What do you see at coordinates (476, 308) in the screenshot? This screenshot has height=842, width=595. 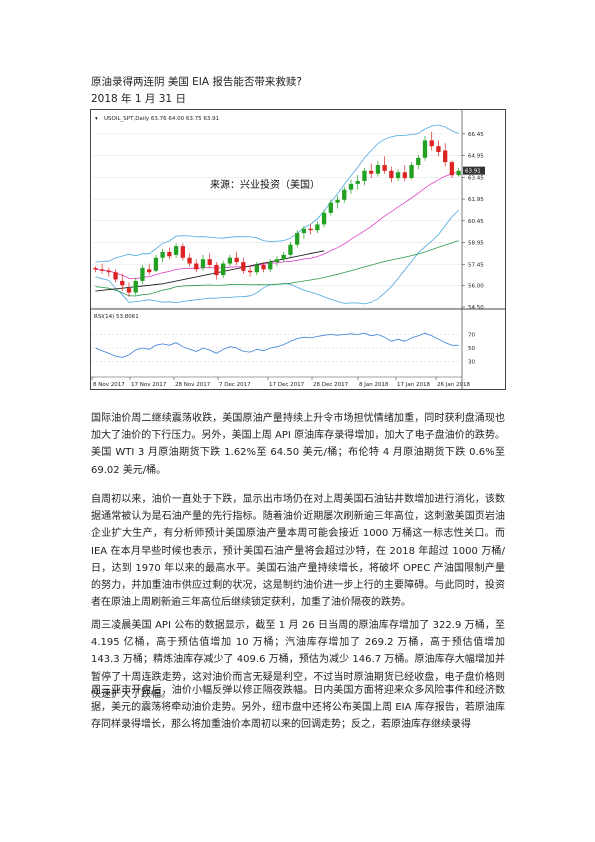 I see `price-tick-label: 54.50` at bounding box center [476, 308].